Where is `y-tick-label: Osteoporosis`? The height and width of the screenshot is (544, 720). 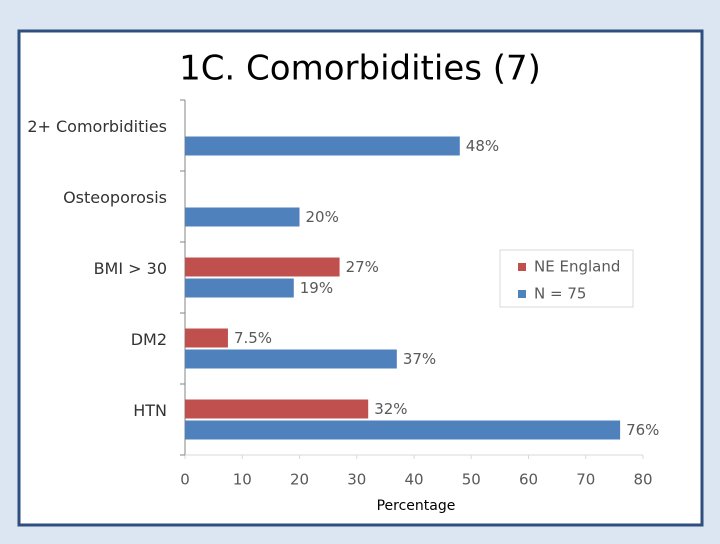
y-tick-label: Osteoporosis is located at coordinates (115, 197).